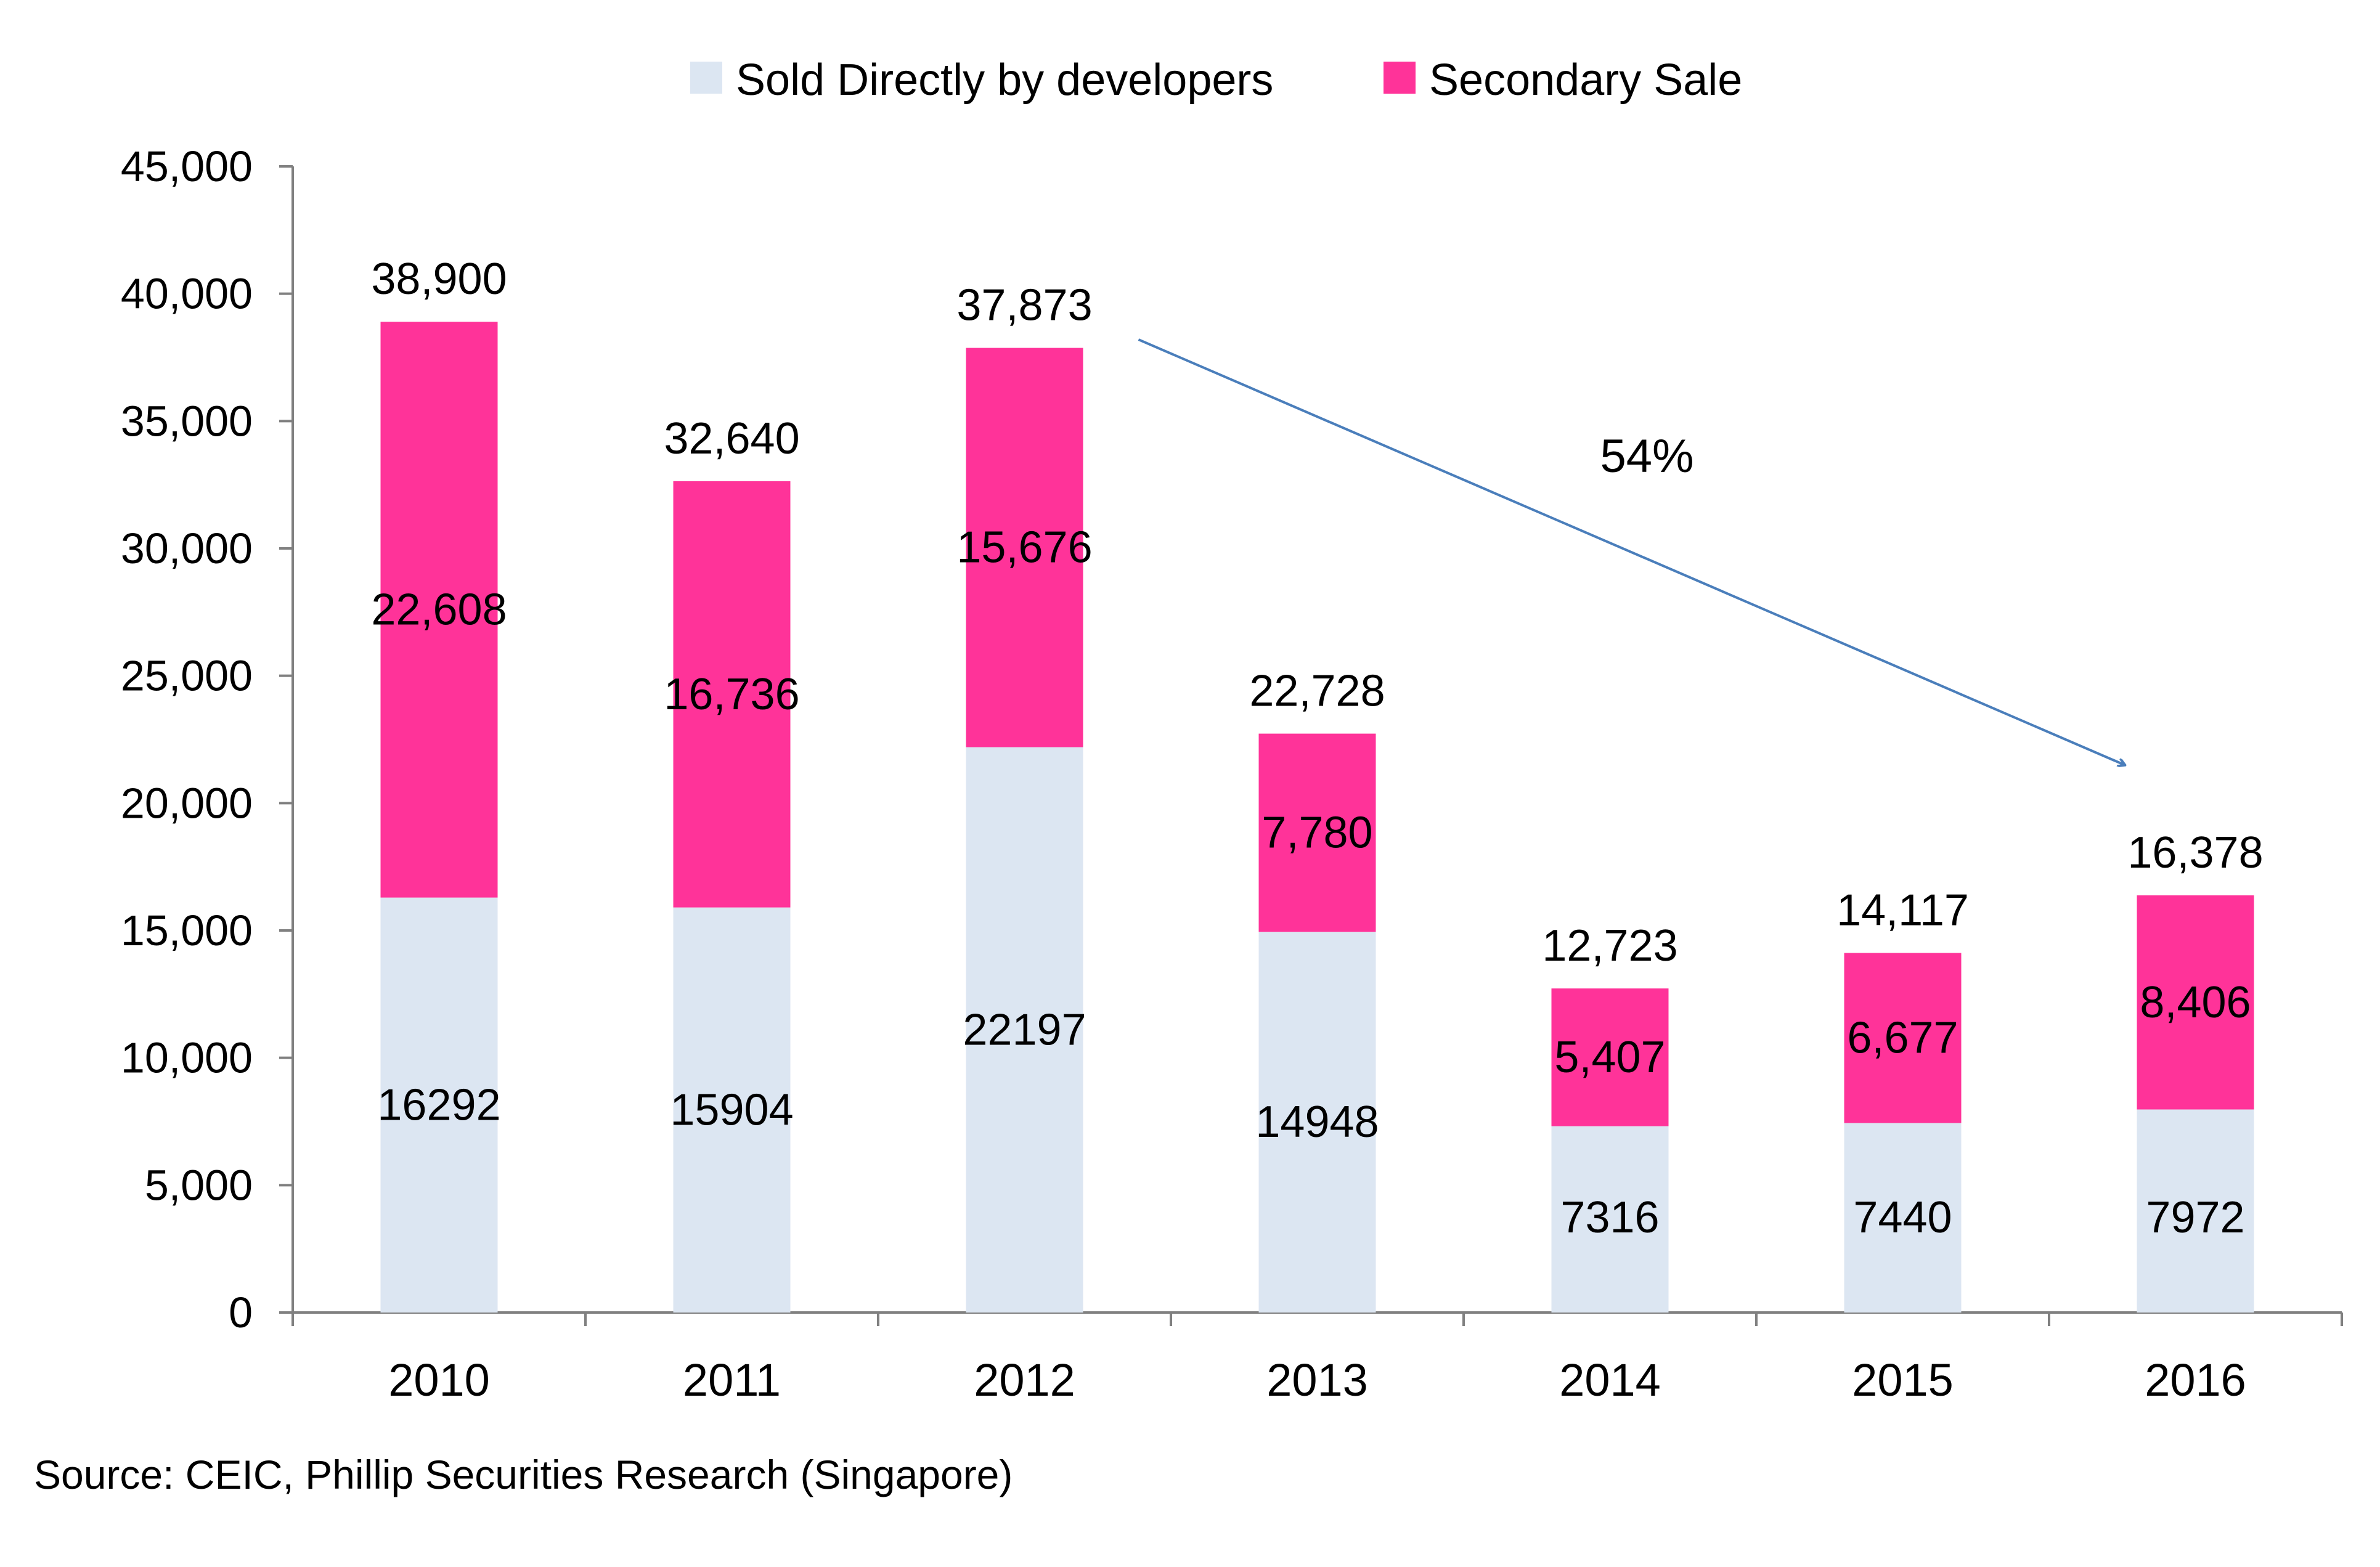  What do you see at coordinates (187, 548) in the screenshot?
I see `y-tick-label: 30,000` at bounding box center [187, 548].